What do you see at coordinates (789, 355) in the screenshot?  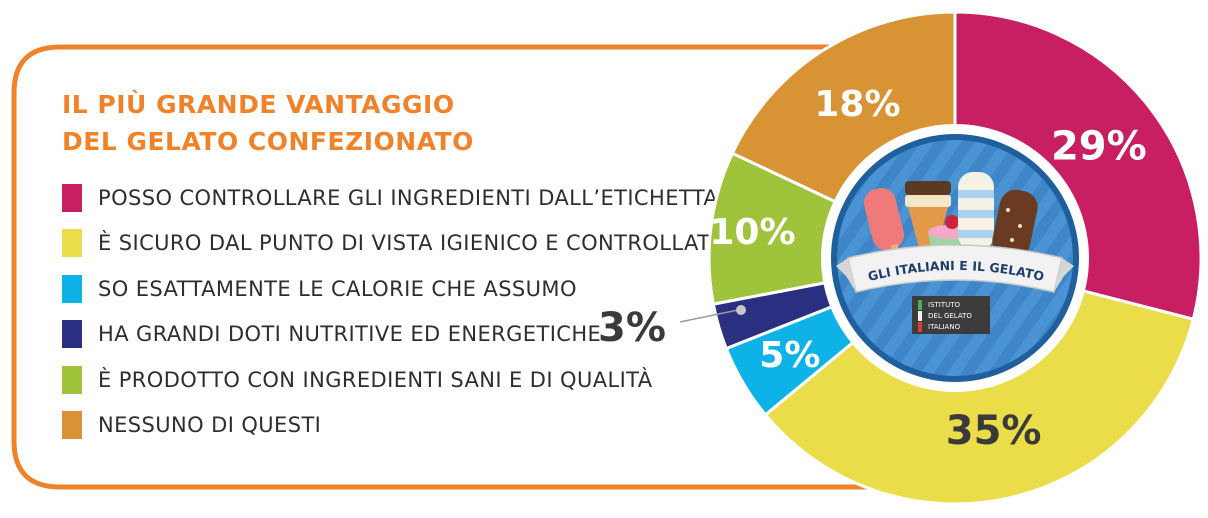 I see `pie-value-label: 5%` at bounding box center [789, 355].